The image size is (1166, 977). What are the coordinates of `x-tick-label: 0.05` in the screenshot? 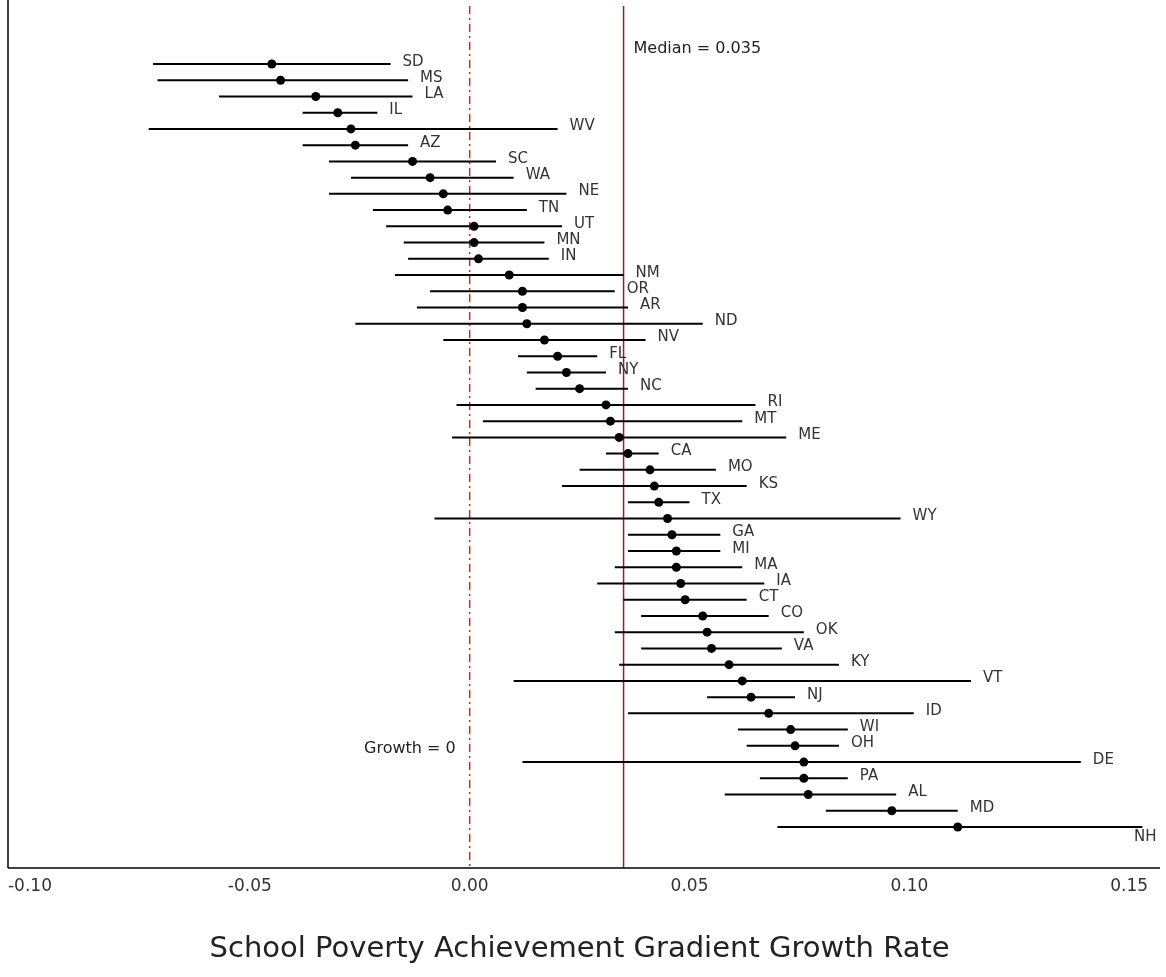 It's located at (689, 885).